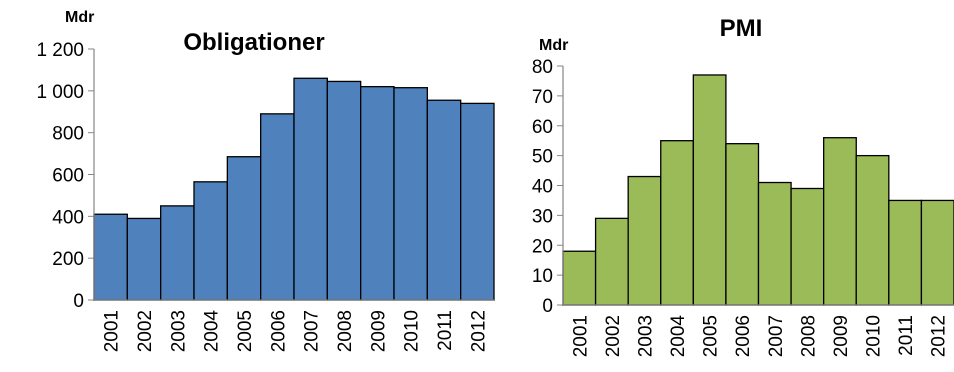 The width and height of the screenshot is (954, 372). I want to click on y-tick-label: 1 200, so click(60, 50).